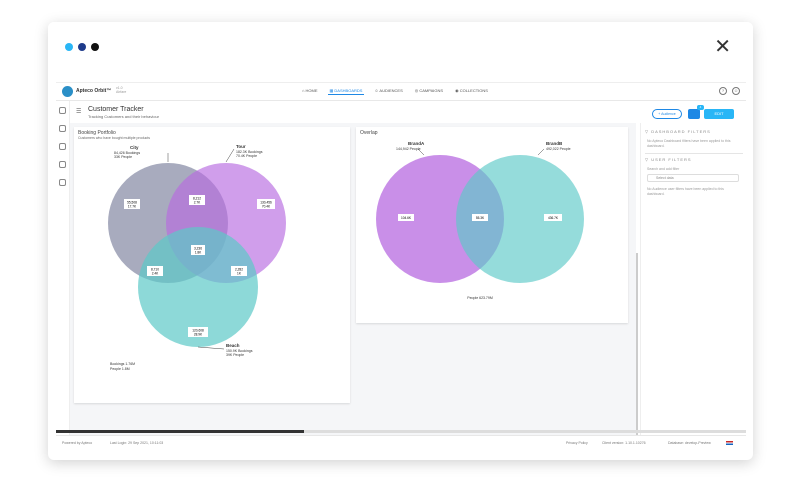  I want to click on progress-track, so click(401, 431).